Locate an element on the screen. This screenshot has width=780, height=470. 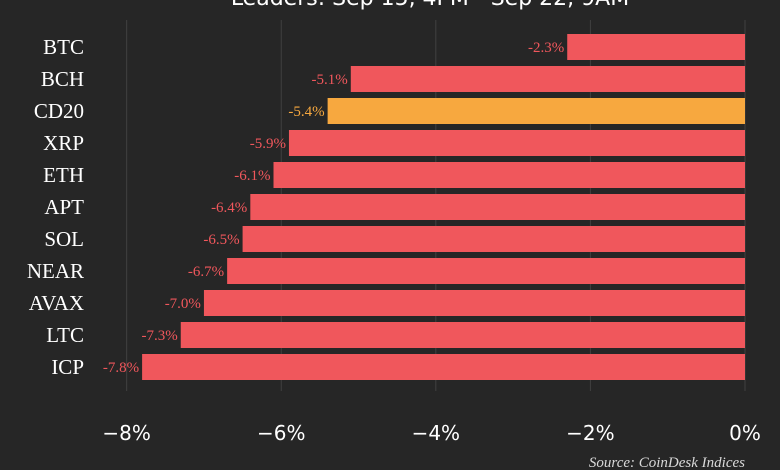
value-label: -5.1% is located at coordinates (330, 80).